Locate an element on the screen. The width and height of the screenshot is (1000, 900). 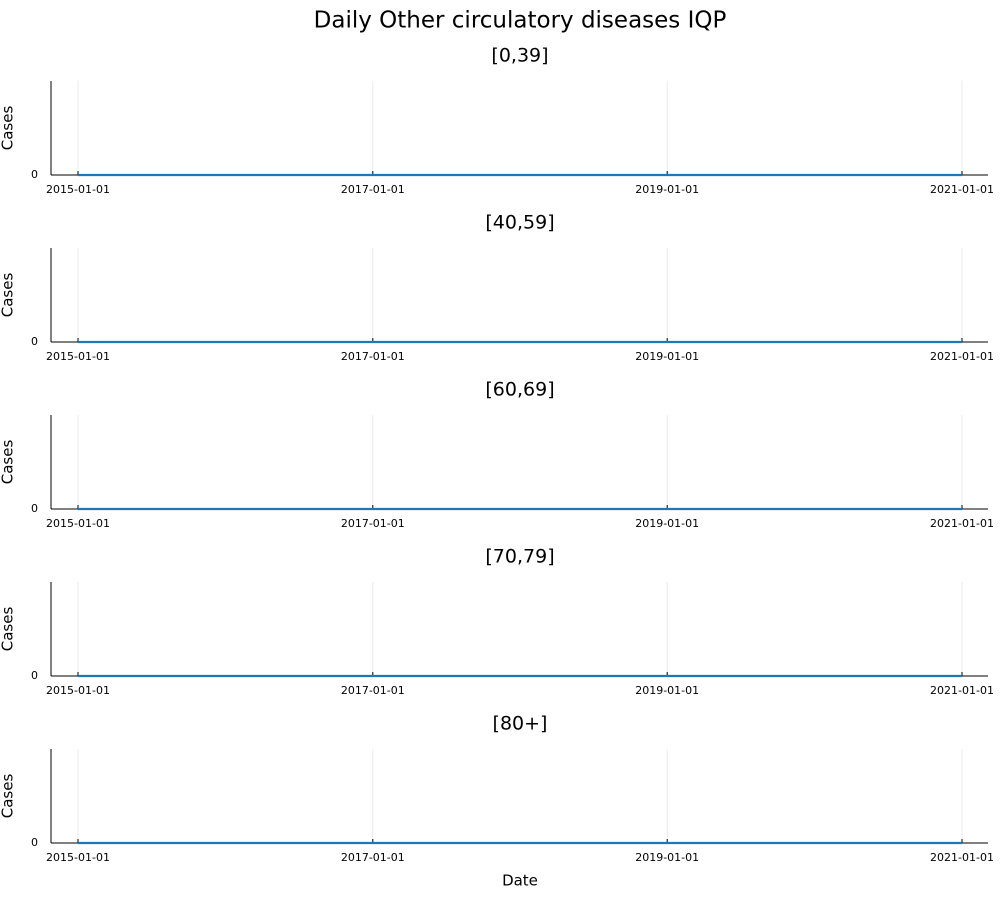
panel-title: [70,79] is located at coordinates (519, 557).